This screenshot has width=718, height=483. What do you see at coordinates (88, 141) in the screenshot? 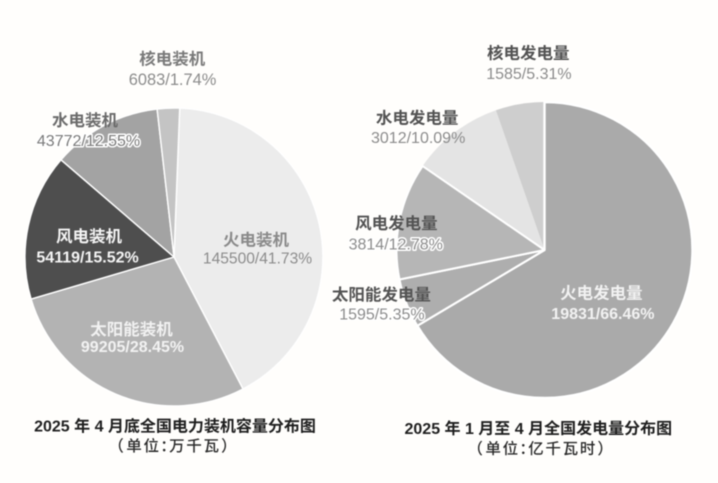
I see `svg-text: 43772/12.55%` at bounding box center [88, 141].